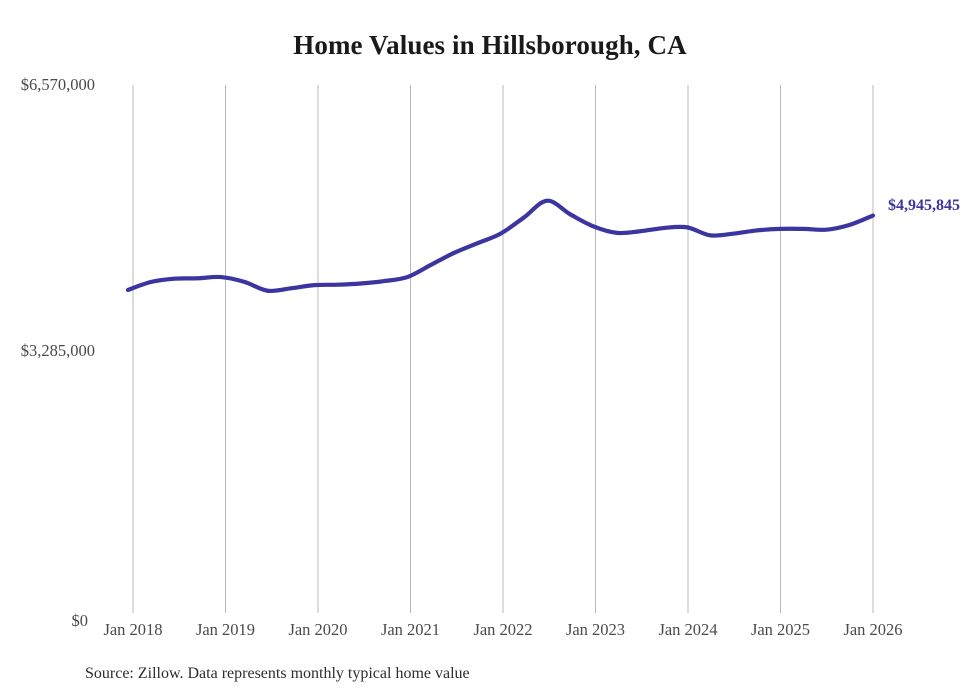 Image resolution: width=980 pixels, height=699 pixels. What do you see at coordinates (57, 350) in the screenshot?
I see `y-axis-tick-mid: $3,285,000` at bounding box center [57, 350].